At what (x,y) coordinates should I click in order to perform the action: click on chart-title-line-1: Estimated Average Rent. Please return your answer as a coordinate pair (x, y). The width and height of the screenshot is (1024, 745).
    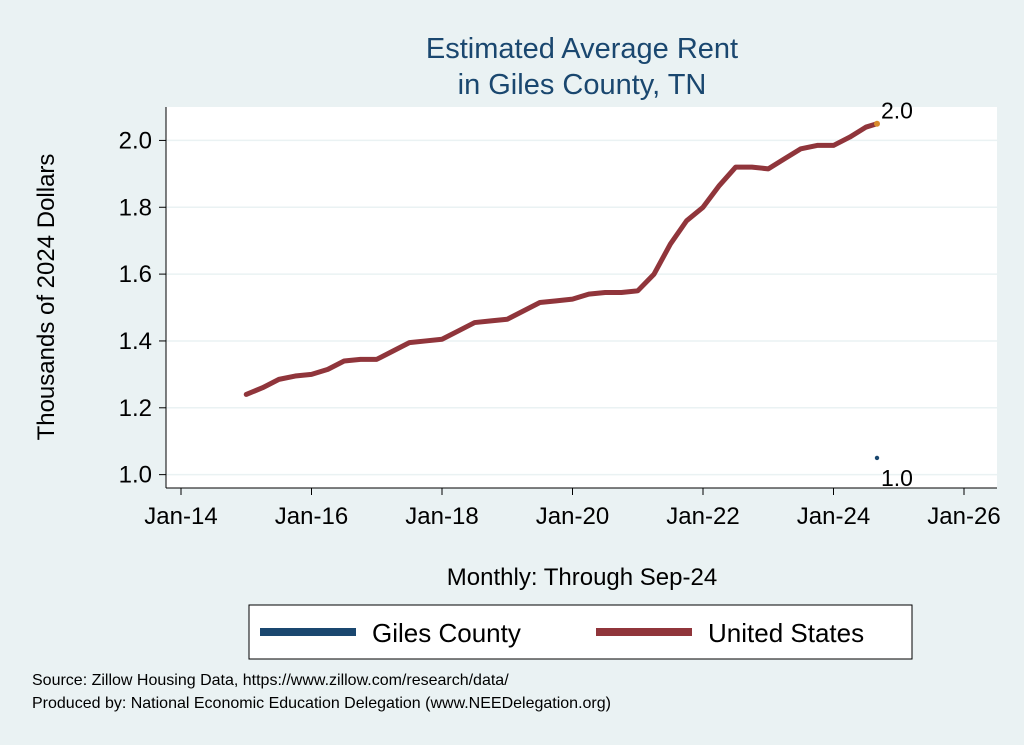
    Looking at the image, I should click on (582, 49).